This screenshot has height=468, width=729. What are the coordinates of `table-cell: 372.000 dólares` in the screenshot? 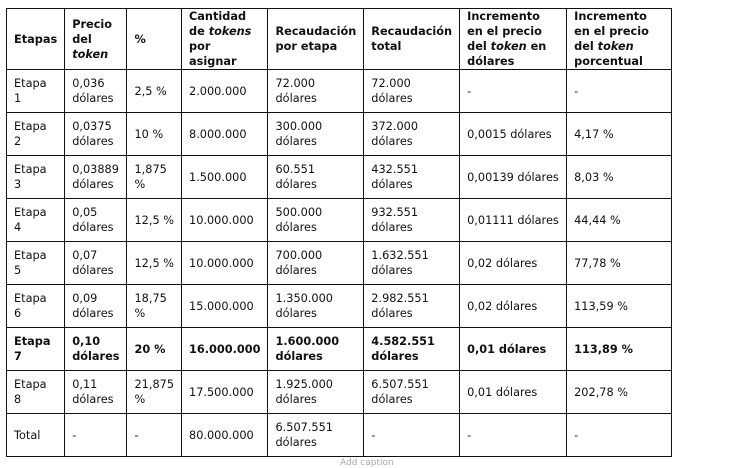 It's located at (412, 134).